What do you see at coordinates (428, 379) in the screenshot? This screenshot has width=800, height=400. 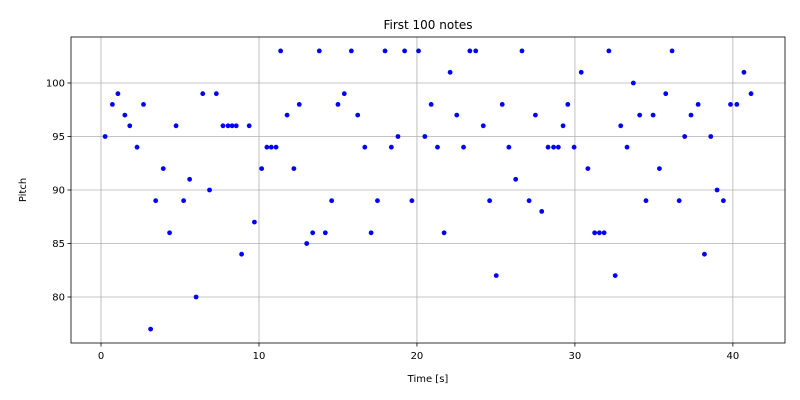 I see `x-axis-label: Time [s]` at bounding box center [428, 379].